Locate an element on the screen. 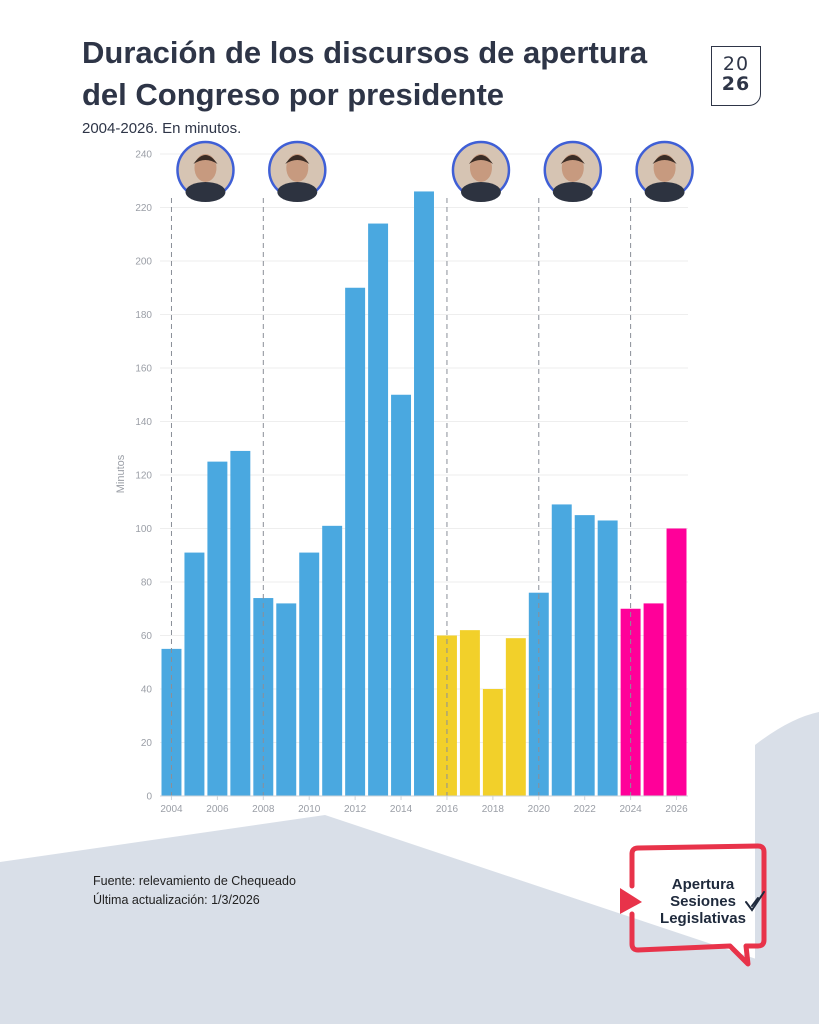 The height and width of the screenshot is (1024, 819). y-tick-label: 180 is located at coordinates (143, 315).